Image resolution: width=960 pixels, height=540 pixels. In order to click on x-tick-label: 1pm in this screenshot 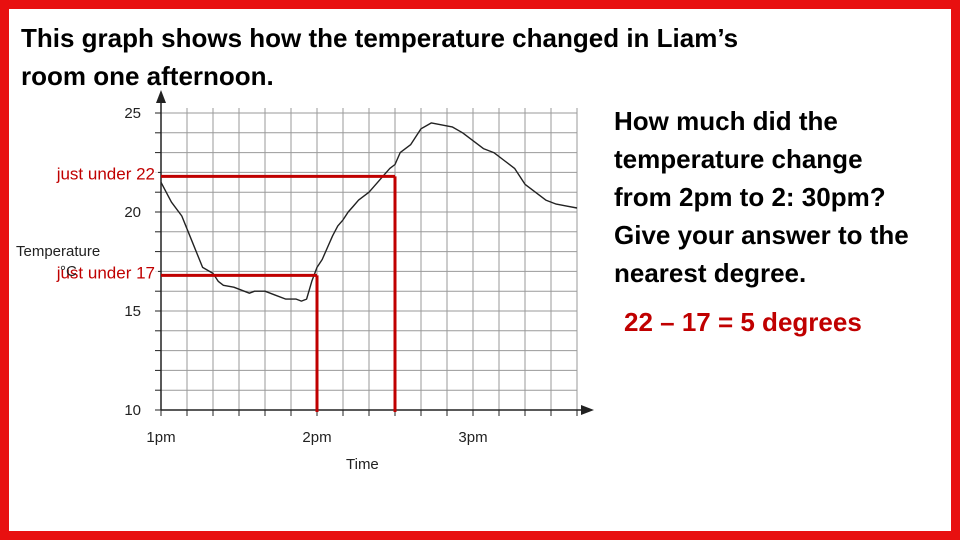, I will do `click(160, 437)`.